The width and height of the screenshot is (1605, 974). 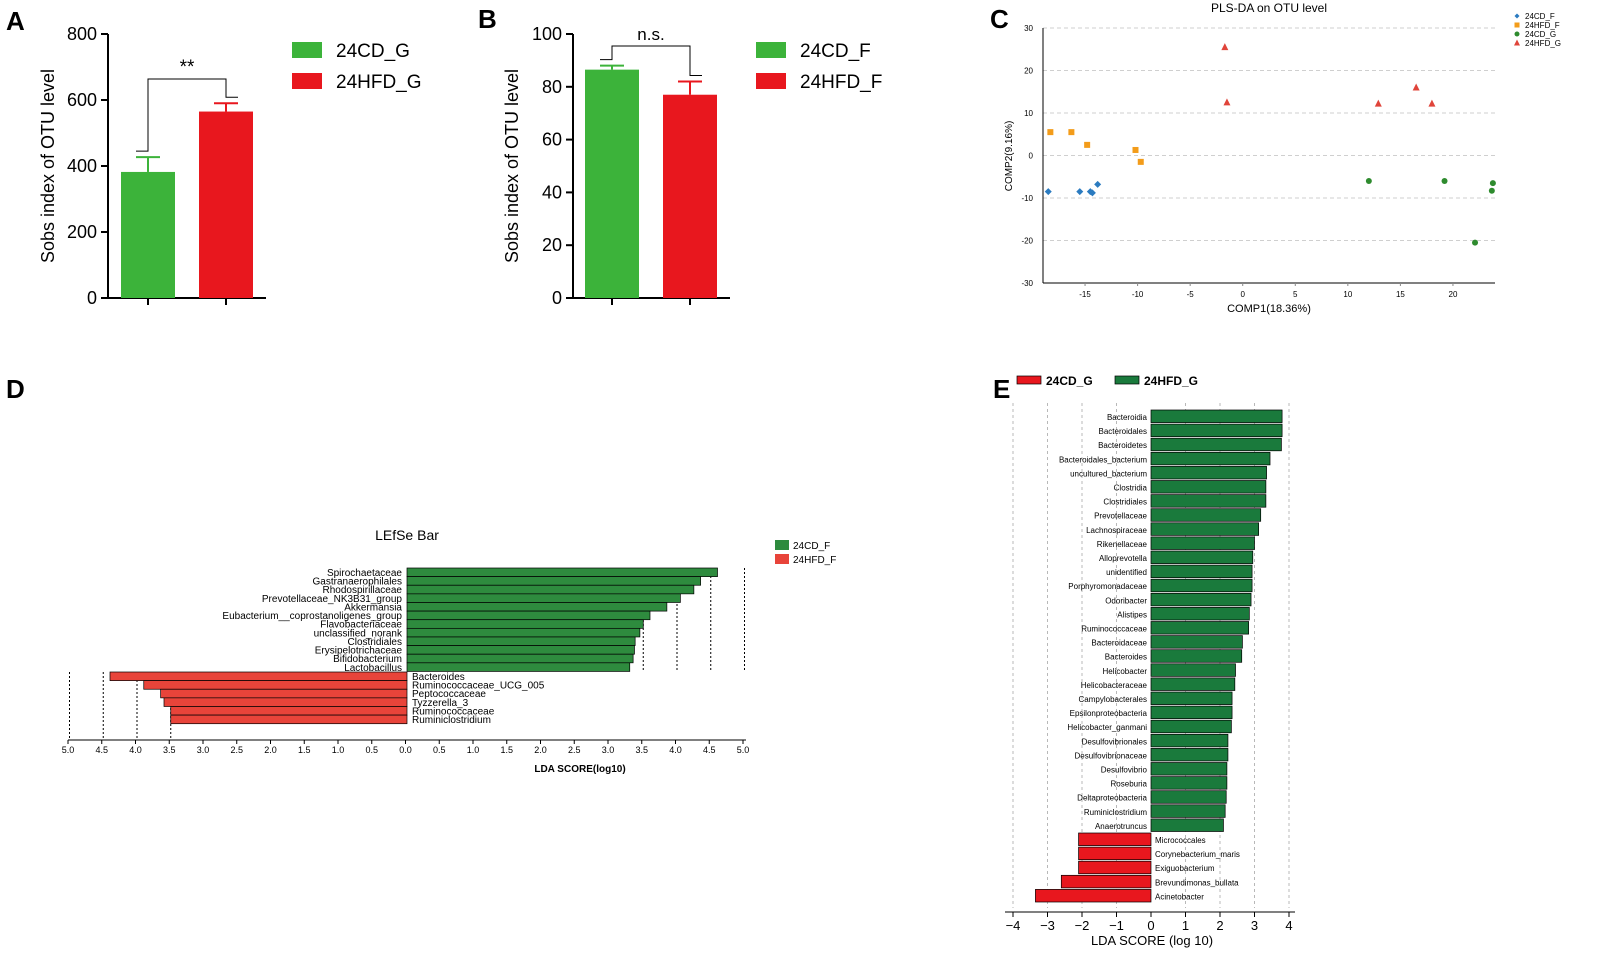 What do you see at coordinates (1254, 925) in the screenshot?
I see `x-tick-label: 3` at bounding box center [1254, 925].